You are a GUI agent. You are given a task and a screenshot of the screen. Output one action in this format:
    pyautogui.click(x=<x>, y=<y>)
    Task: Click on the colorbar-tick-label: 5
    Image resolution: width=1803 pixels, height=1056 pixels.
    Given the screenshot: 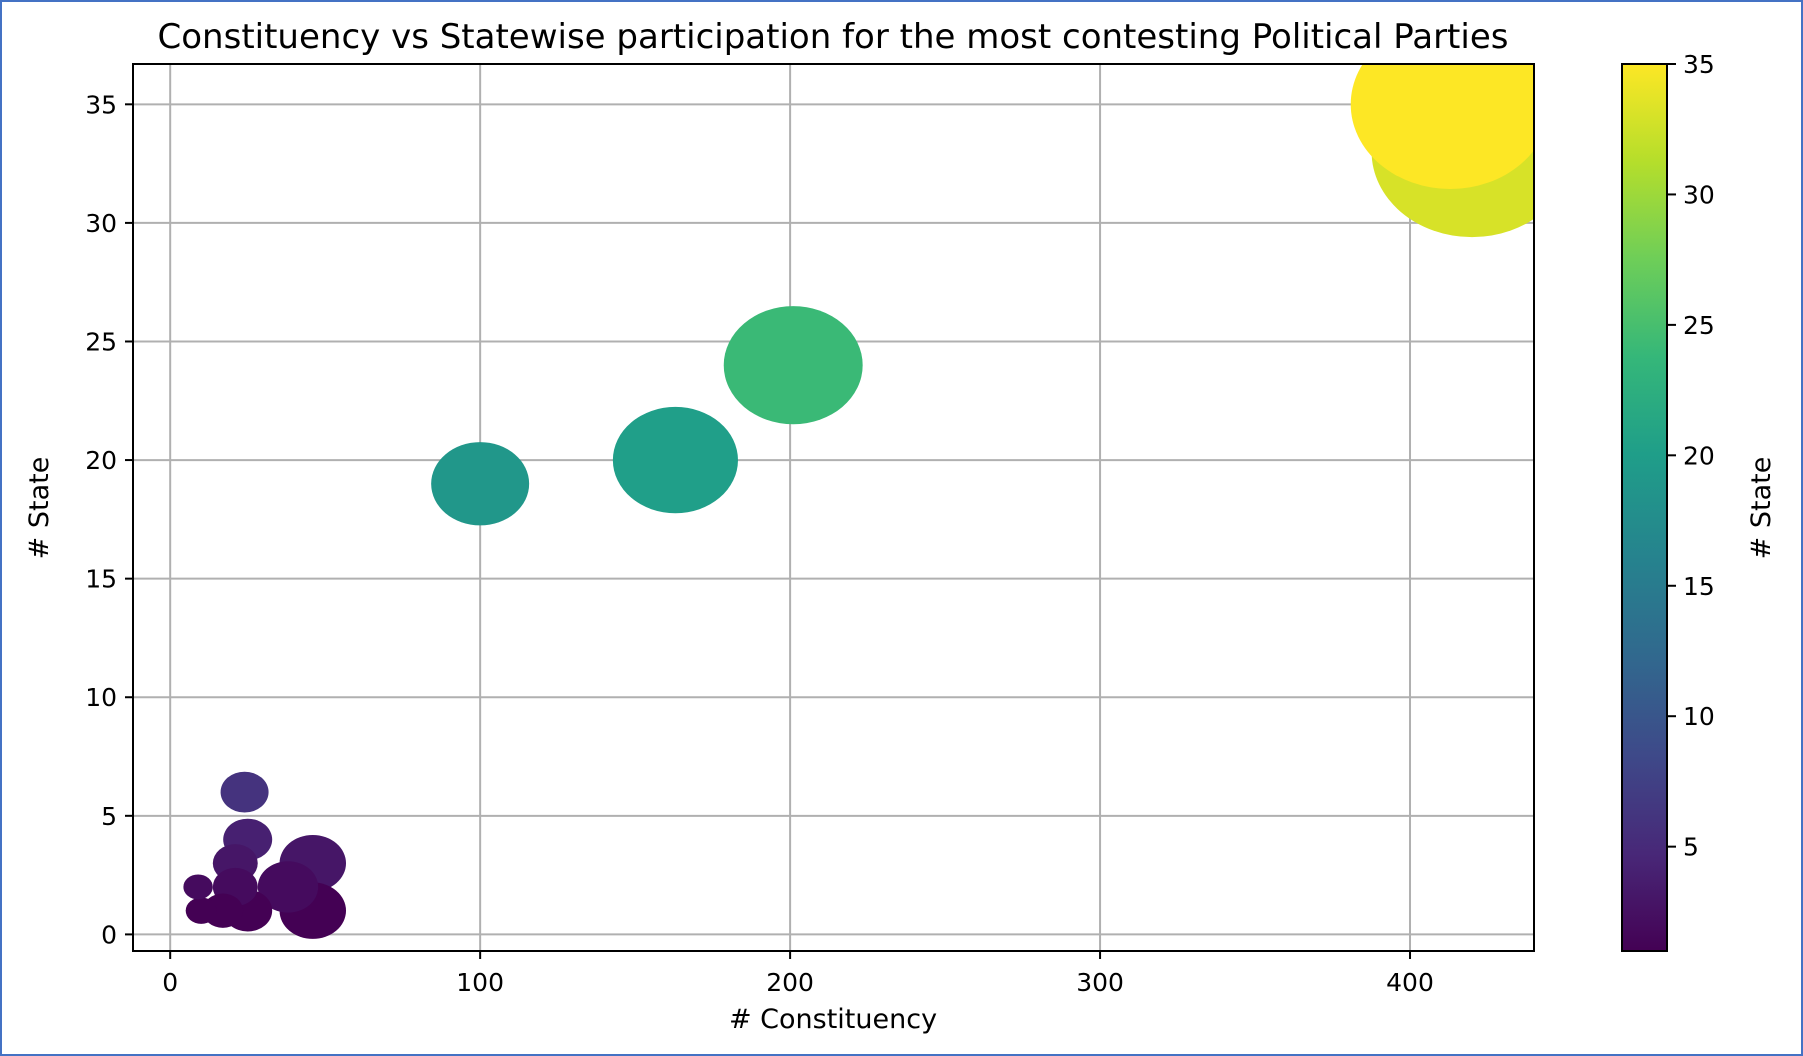 What is the action you would take?
    pyautogui.click(x=1691, y=847)
    